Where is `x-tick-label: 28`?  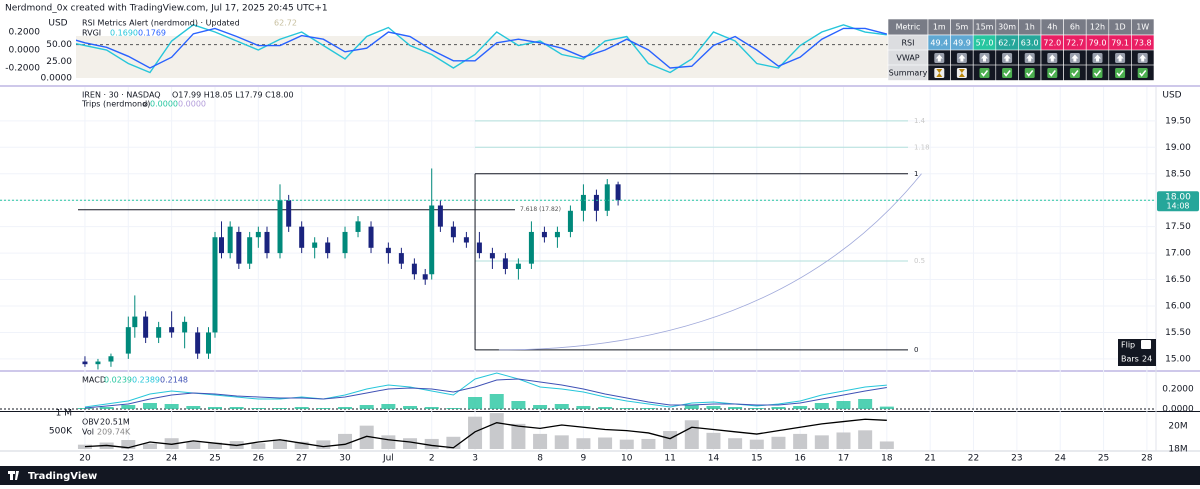
x-tick-label: 28 is located at coordinates (1147, 459).